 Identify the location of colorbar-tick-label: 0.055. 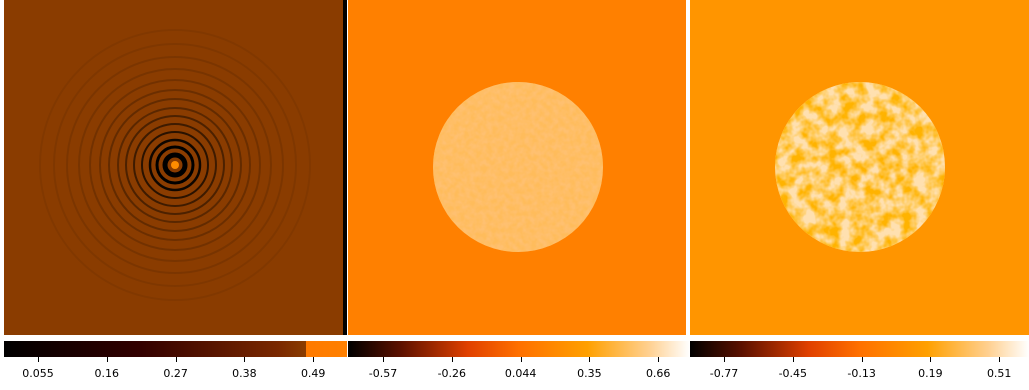
(38, 373).